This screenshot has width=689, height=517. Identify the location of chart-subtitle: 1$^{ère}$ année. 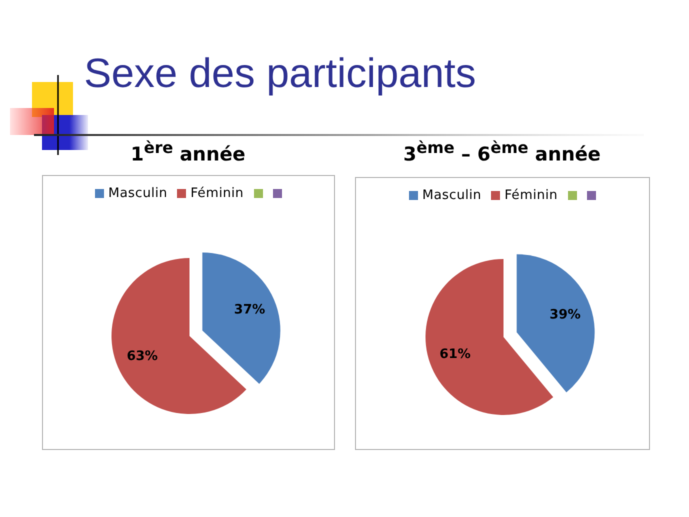
(188, 152).